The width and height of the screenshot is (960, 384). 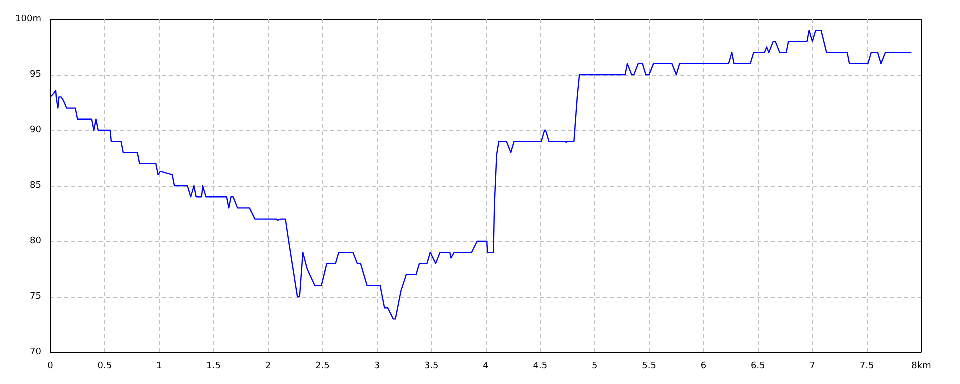 What do you see at coordinates (758, 367) in the screenshot?
I see `x-tick-label: 6.5` at bounding box center [758, 367].